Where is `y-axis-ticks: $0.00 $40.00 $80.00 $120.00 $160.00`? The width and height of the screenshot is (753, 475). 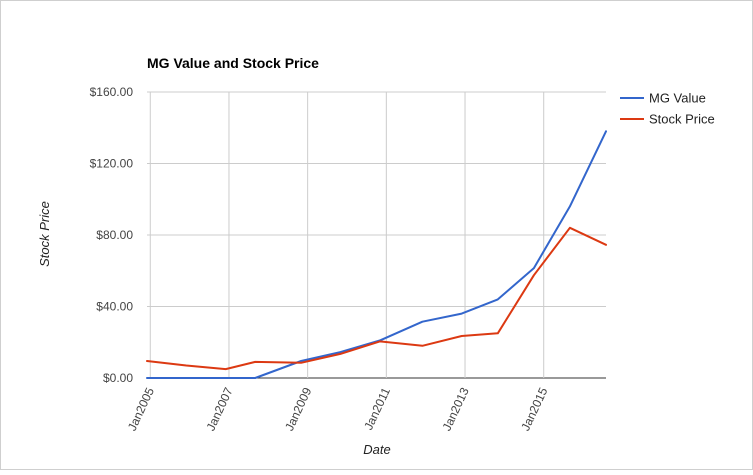 y-axis-ticks: $0.00 $40.00 $80.00 $120.00 $160.00 is located at coordinates (112, 235).